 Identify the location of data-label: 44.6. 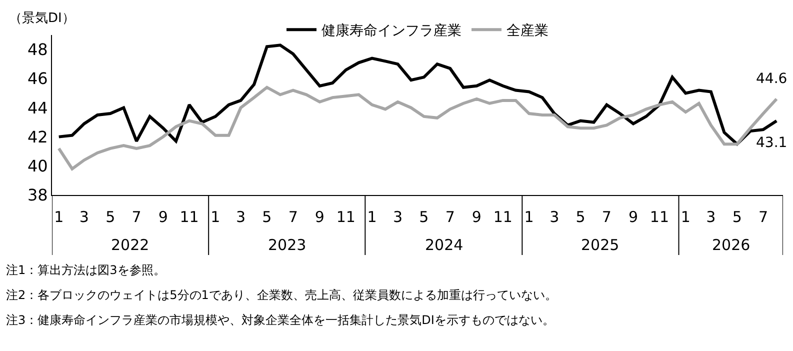
(772, 79).